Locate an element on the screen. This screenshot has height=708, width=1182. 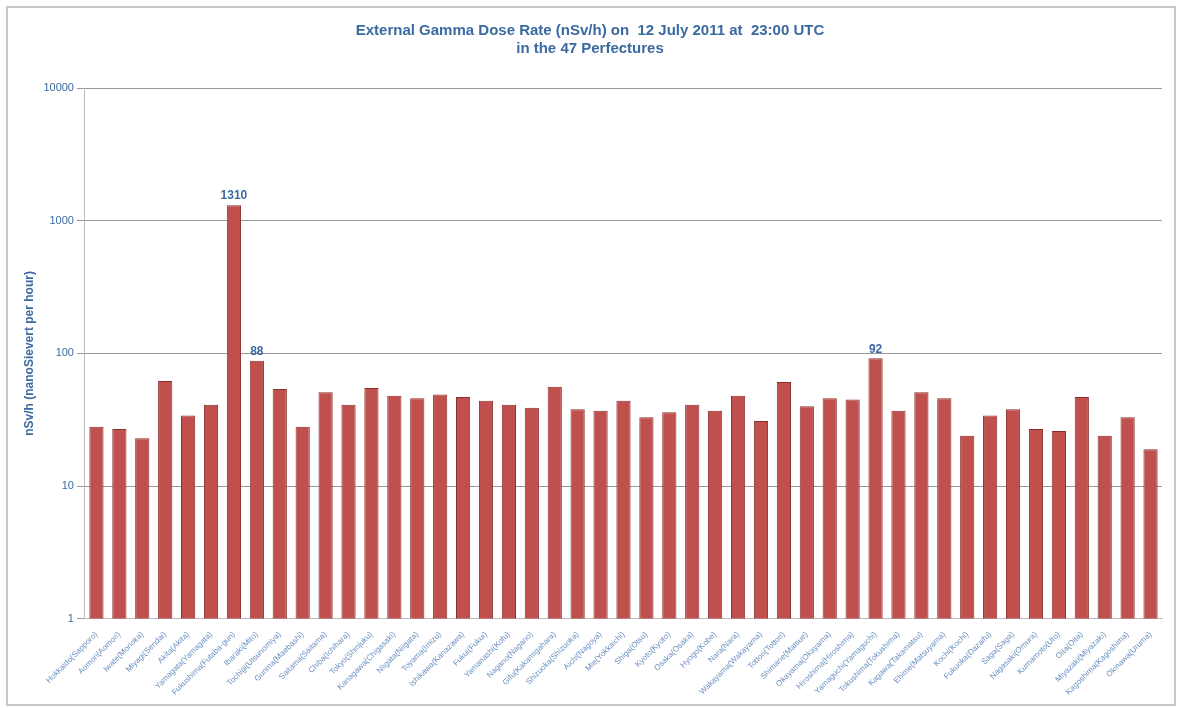
y-tick-label: 1 is located at coordinates (70, 617).